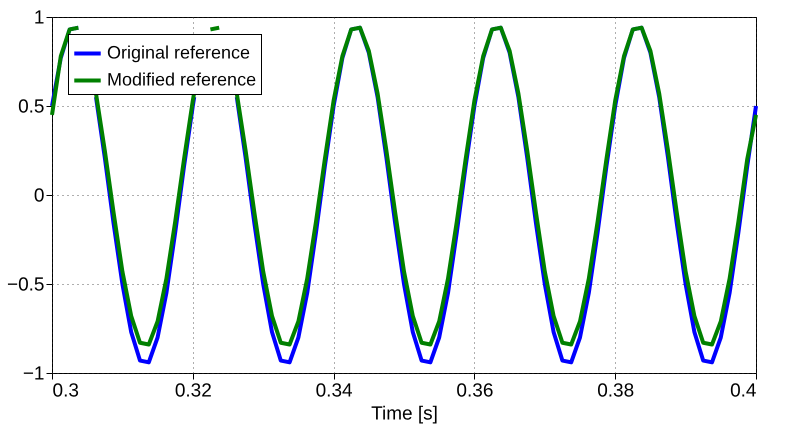  Describe the element at coordinates (615, 391) in the screenshot. I see `x-tick-label: 0.38` at that location.